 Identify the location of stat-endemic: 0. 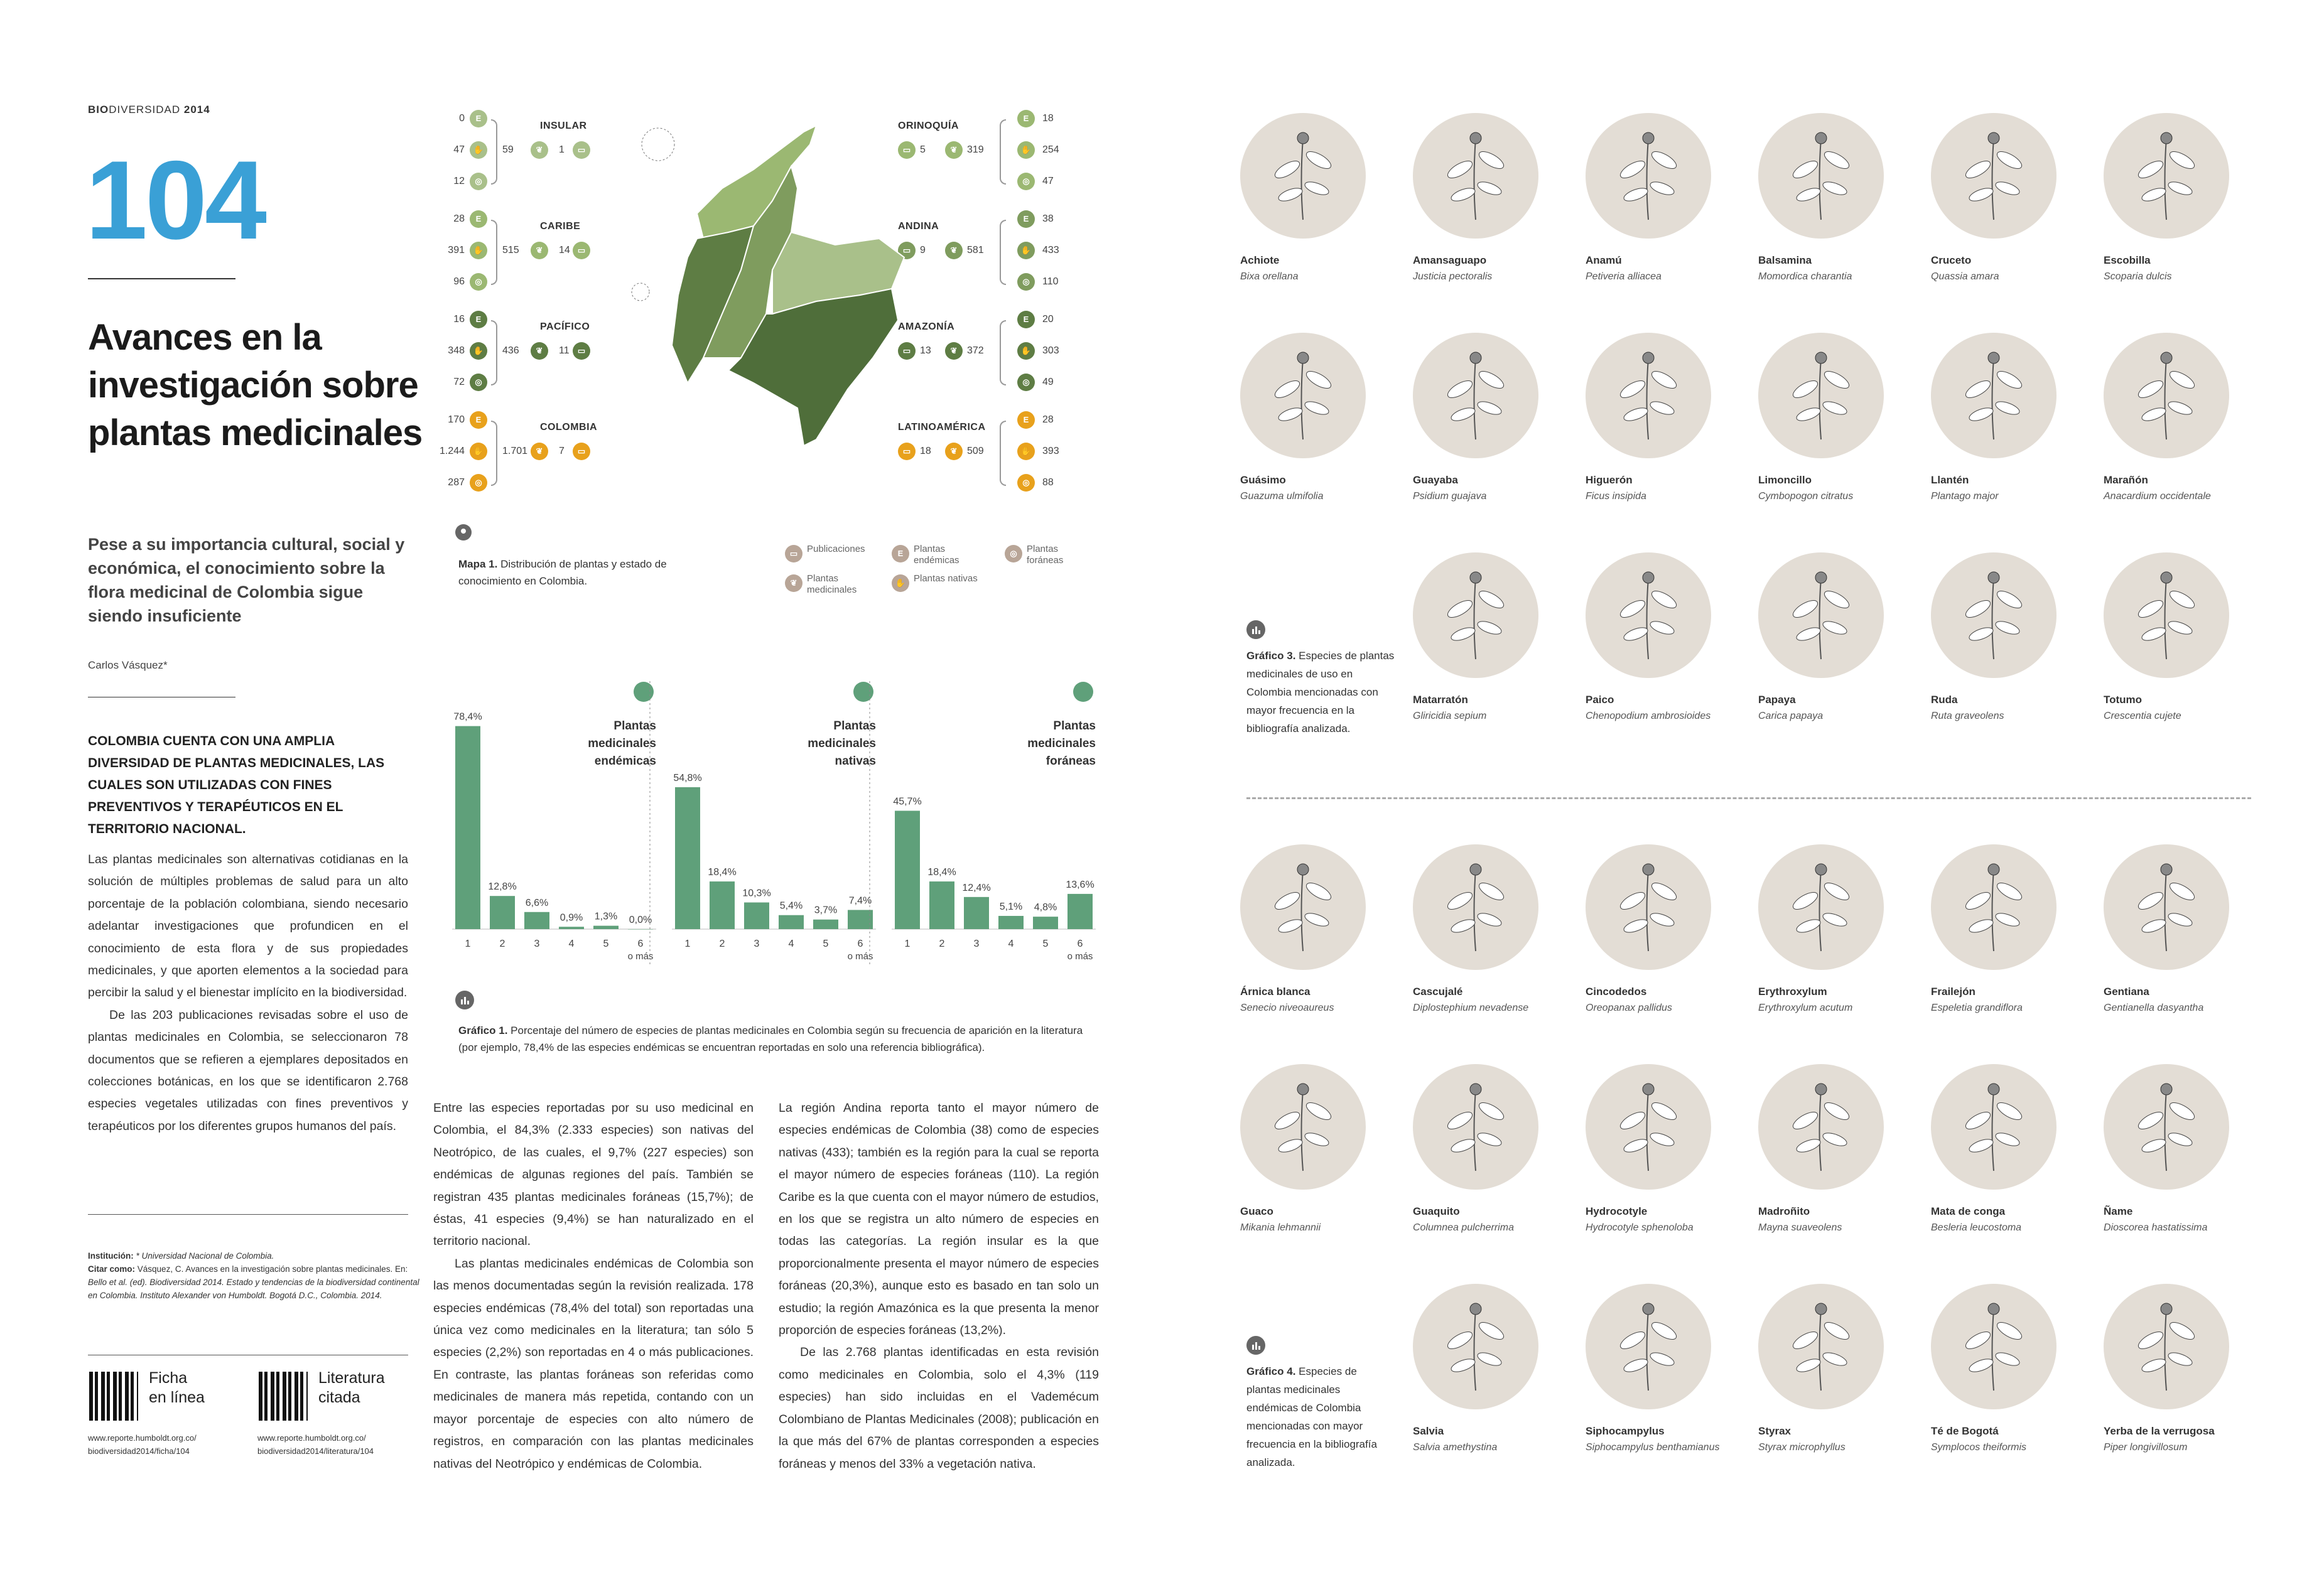
(462, 118).